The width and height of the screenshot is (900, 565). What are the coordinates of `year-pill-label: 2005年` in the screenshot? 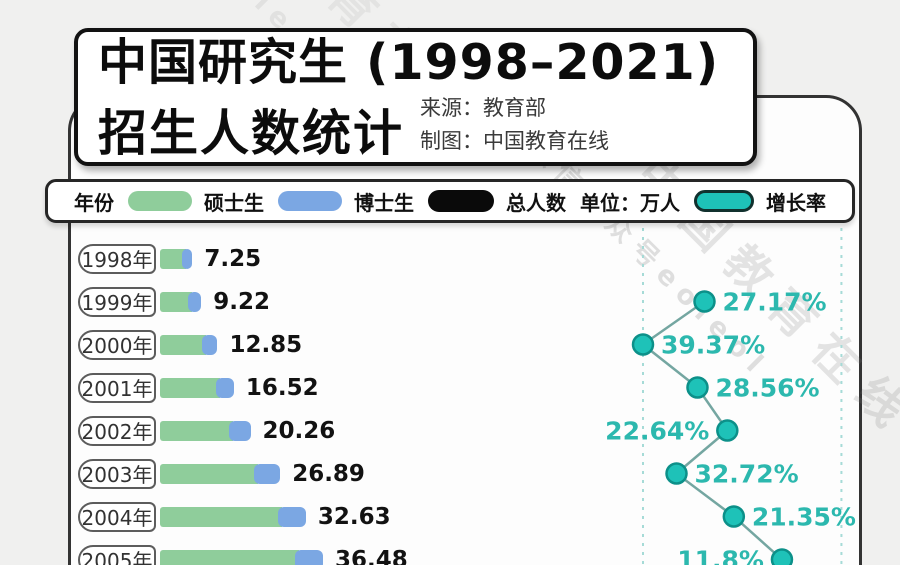 It's located at (117, 554).